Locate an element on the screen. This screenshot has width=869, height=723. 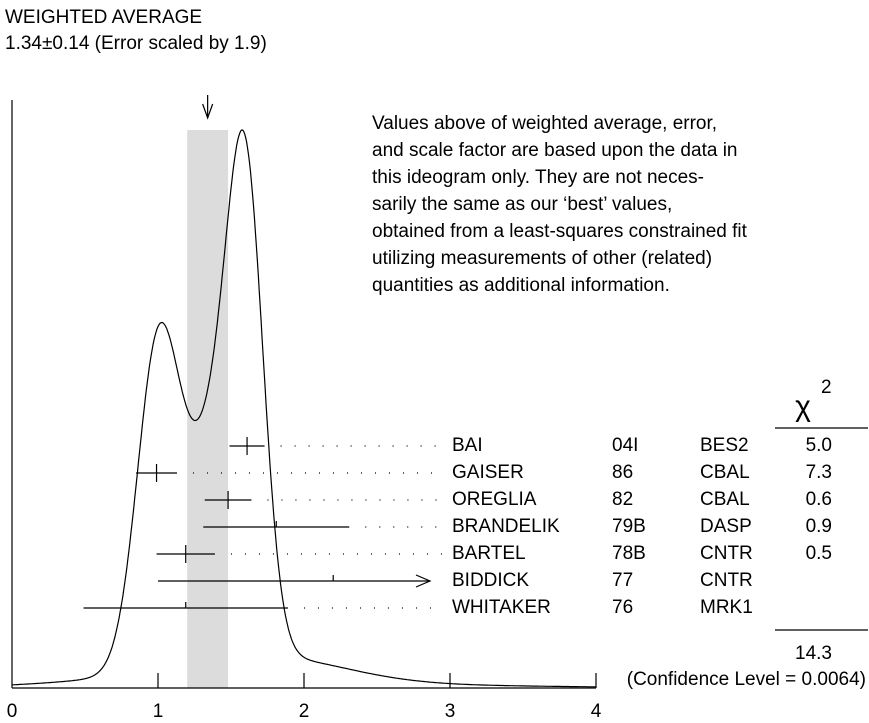
x-tick-label: 4 is located at coordinates (596, 711).